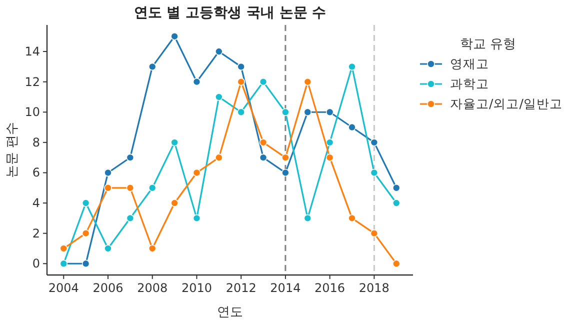  I want to click on x-tick-label: 2008, so click(152, 288).